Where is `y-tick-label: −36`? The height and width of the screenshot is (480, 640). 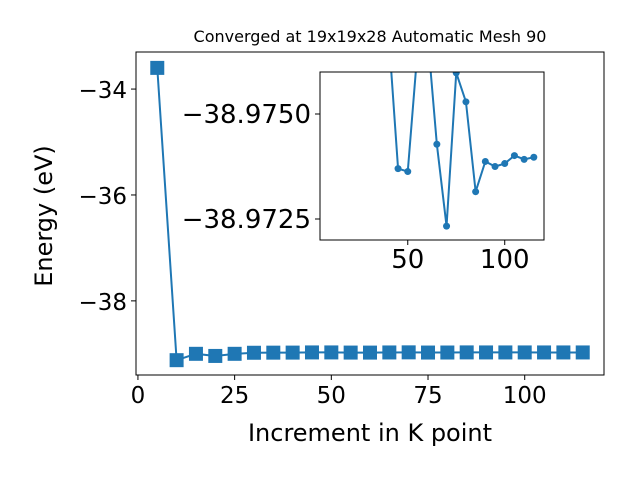 y-tick-label: −36 is located at coordinates (102, 197).